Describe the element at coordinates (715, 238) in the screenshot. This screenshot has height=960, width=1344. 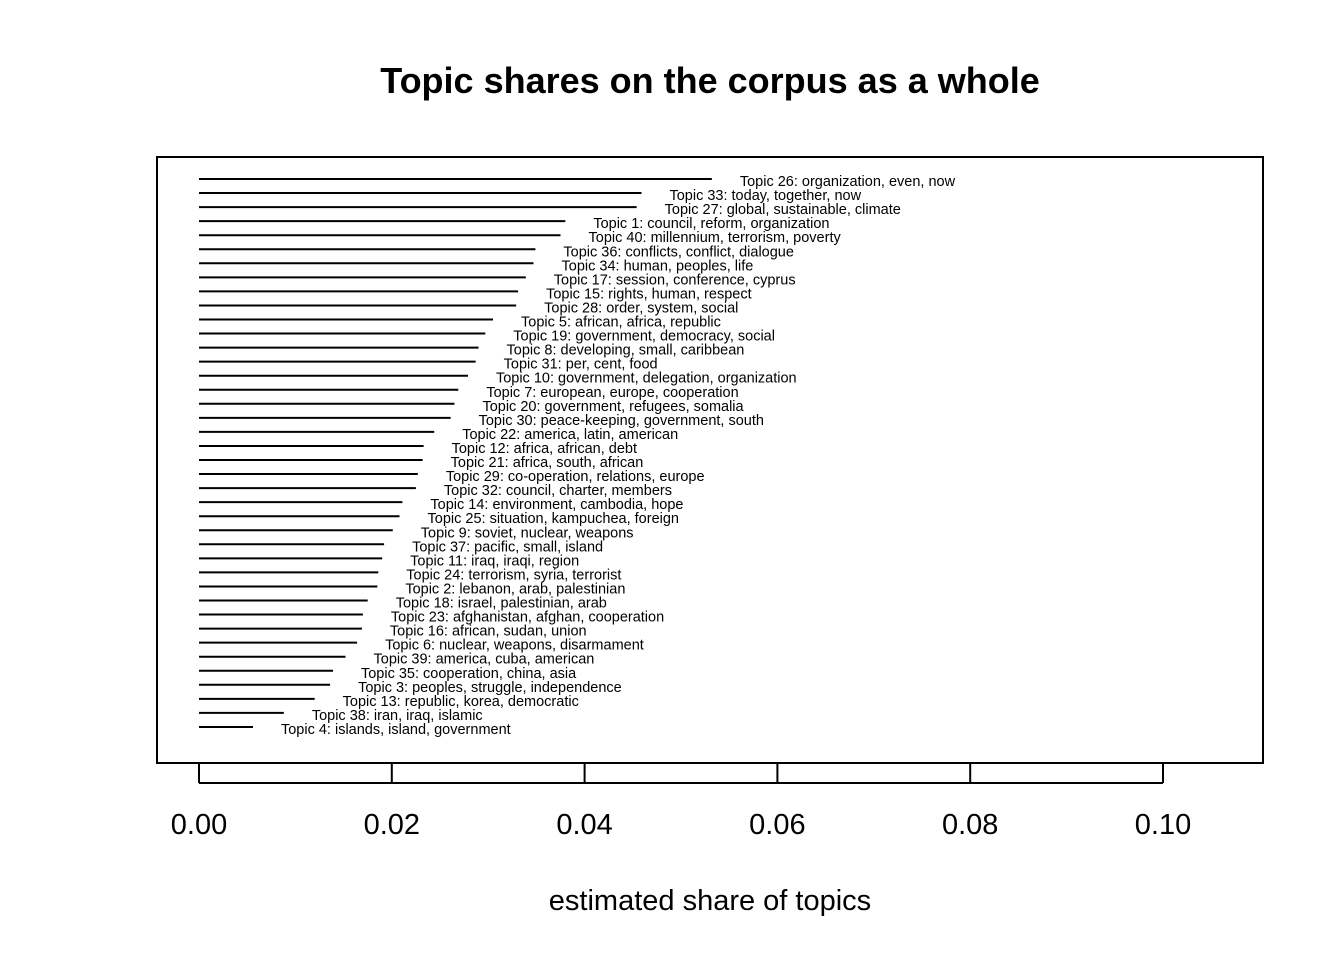
I see `bar-label: Topic 40: millennium, terrorism, poverty` at that location.